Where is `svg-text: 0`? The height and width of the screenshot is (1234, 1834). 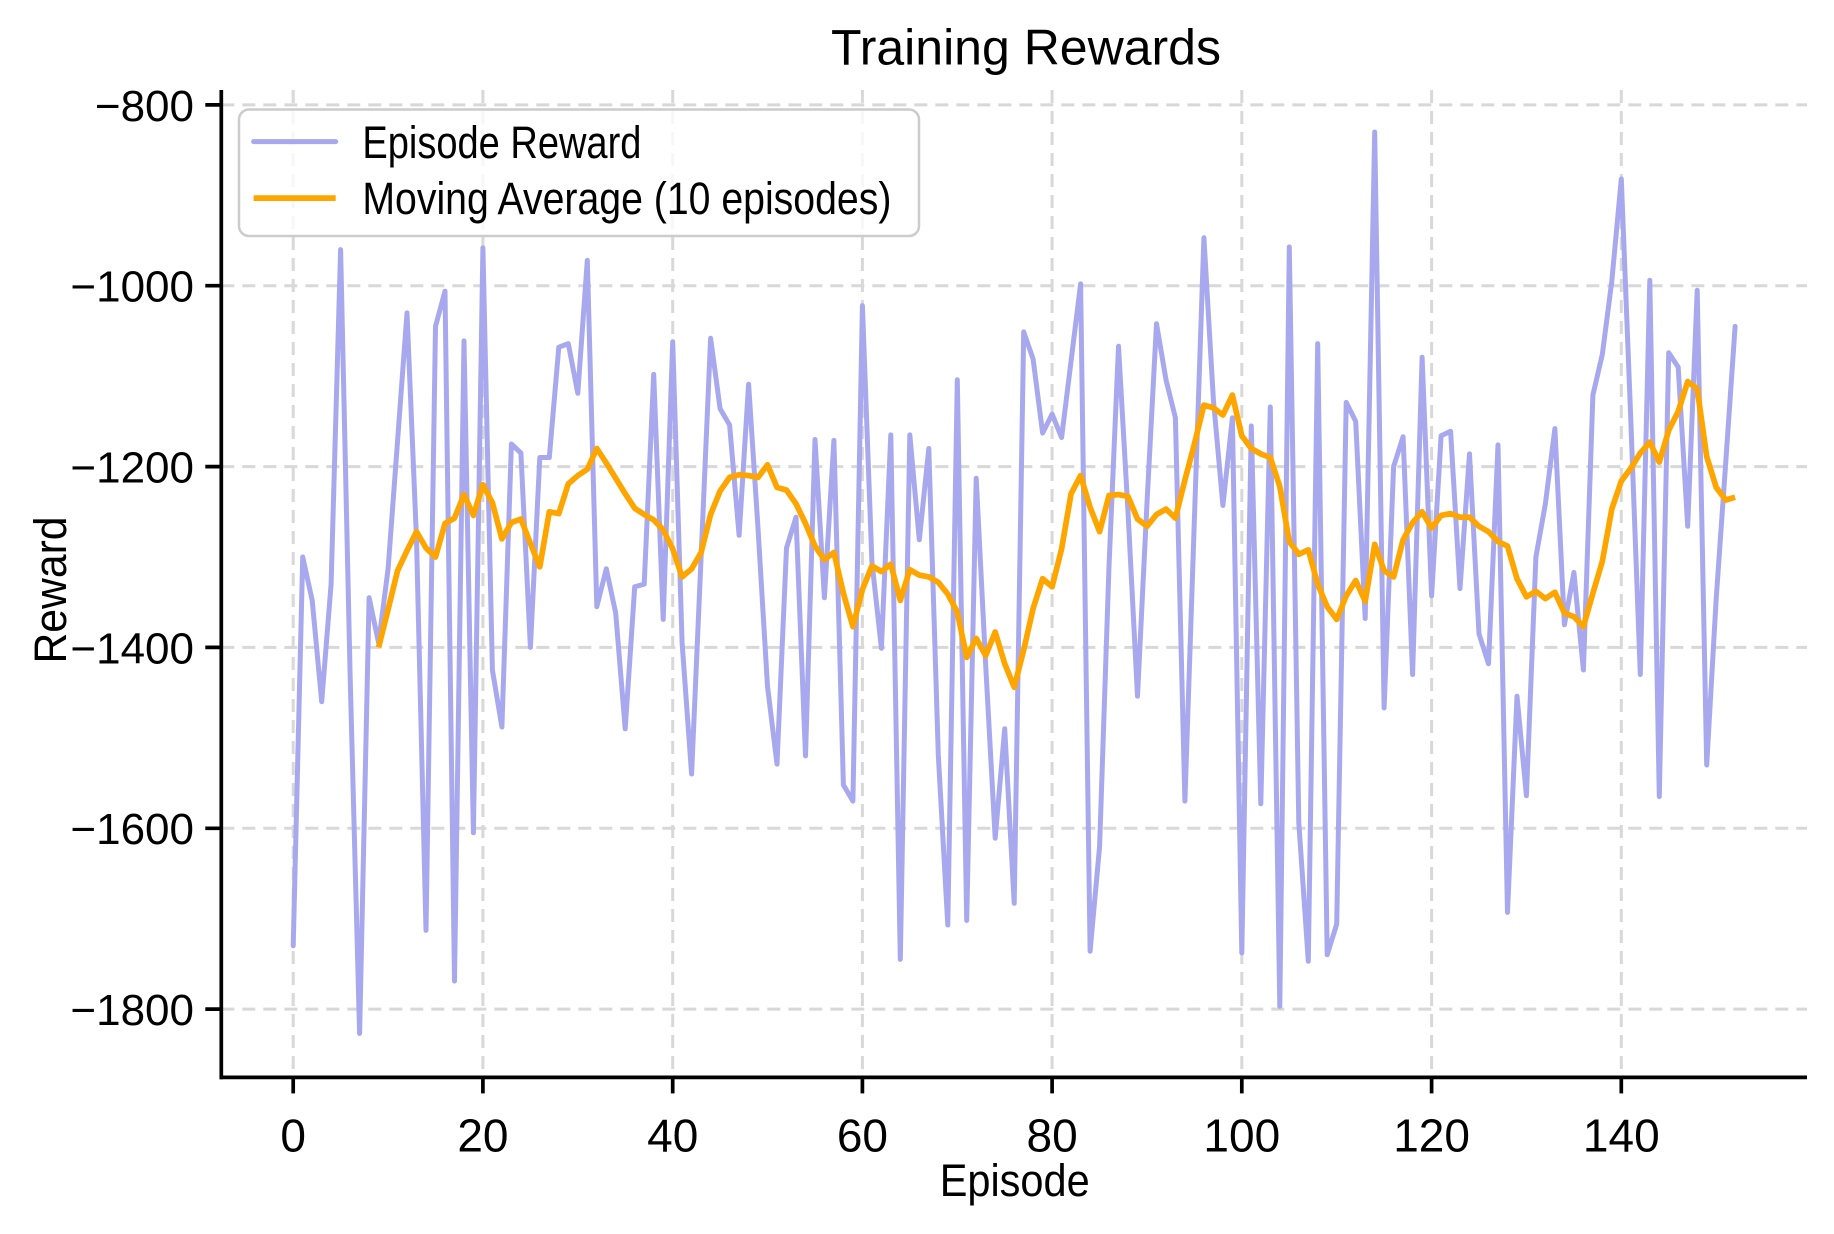 svg-text: 0 is located at coordinates (293, 1136).